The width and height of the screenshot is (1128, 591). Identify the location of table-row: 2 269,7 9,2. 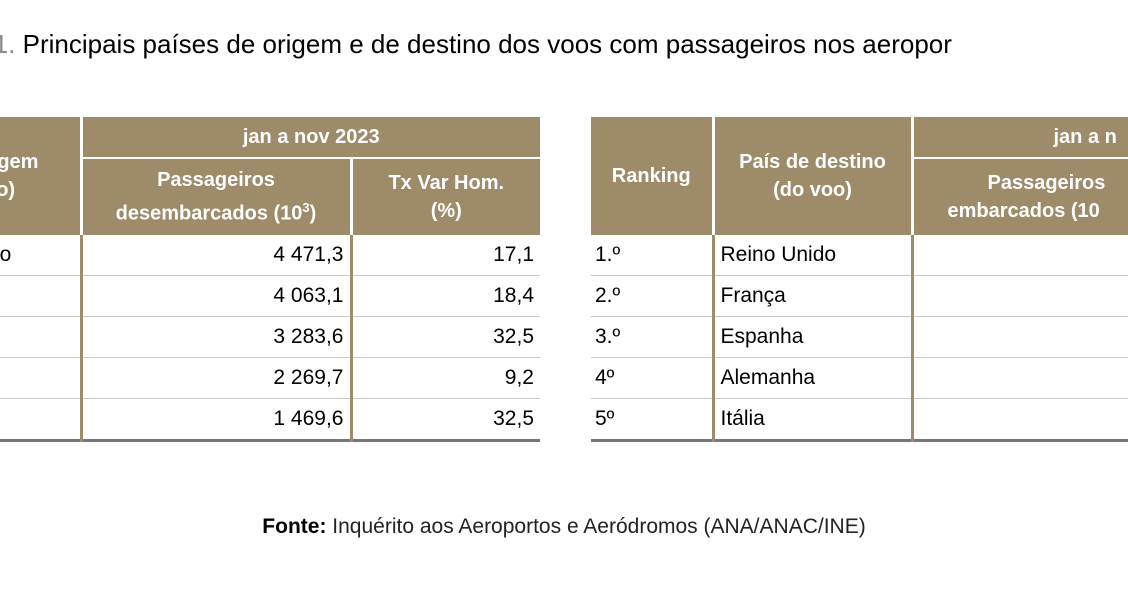
(270, 378).